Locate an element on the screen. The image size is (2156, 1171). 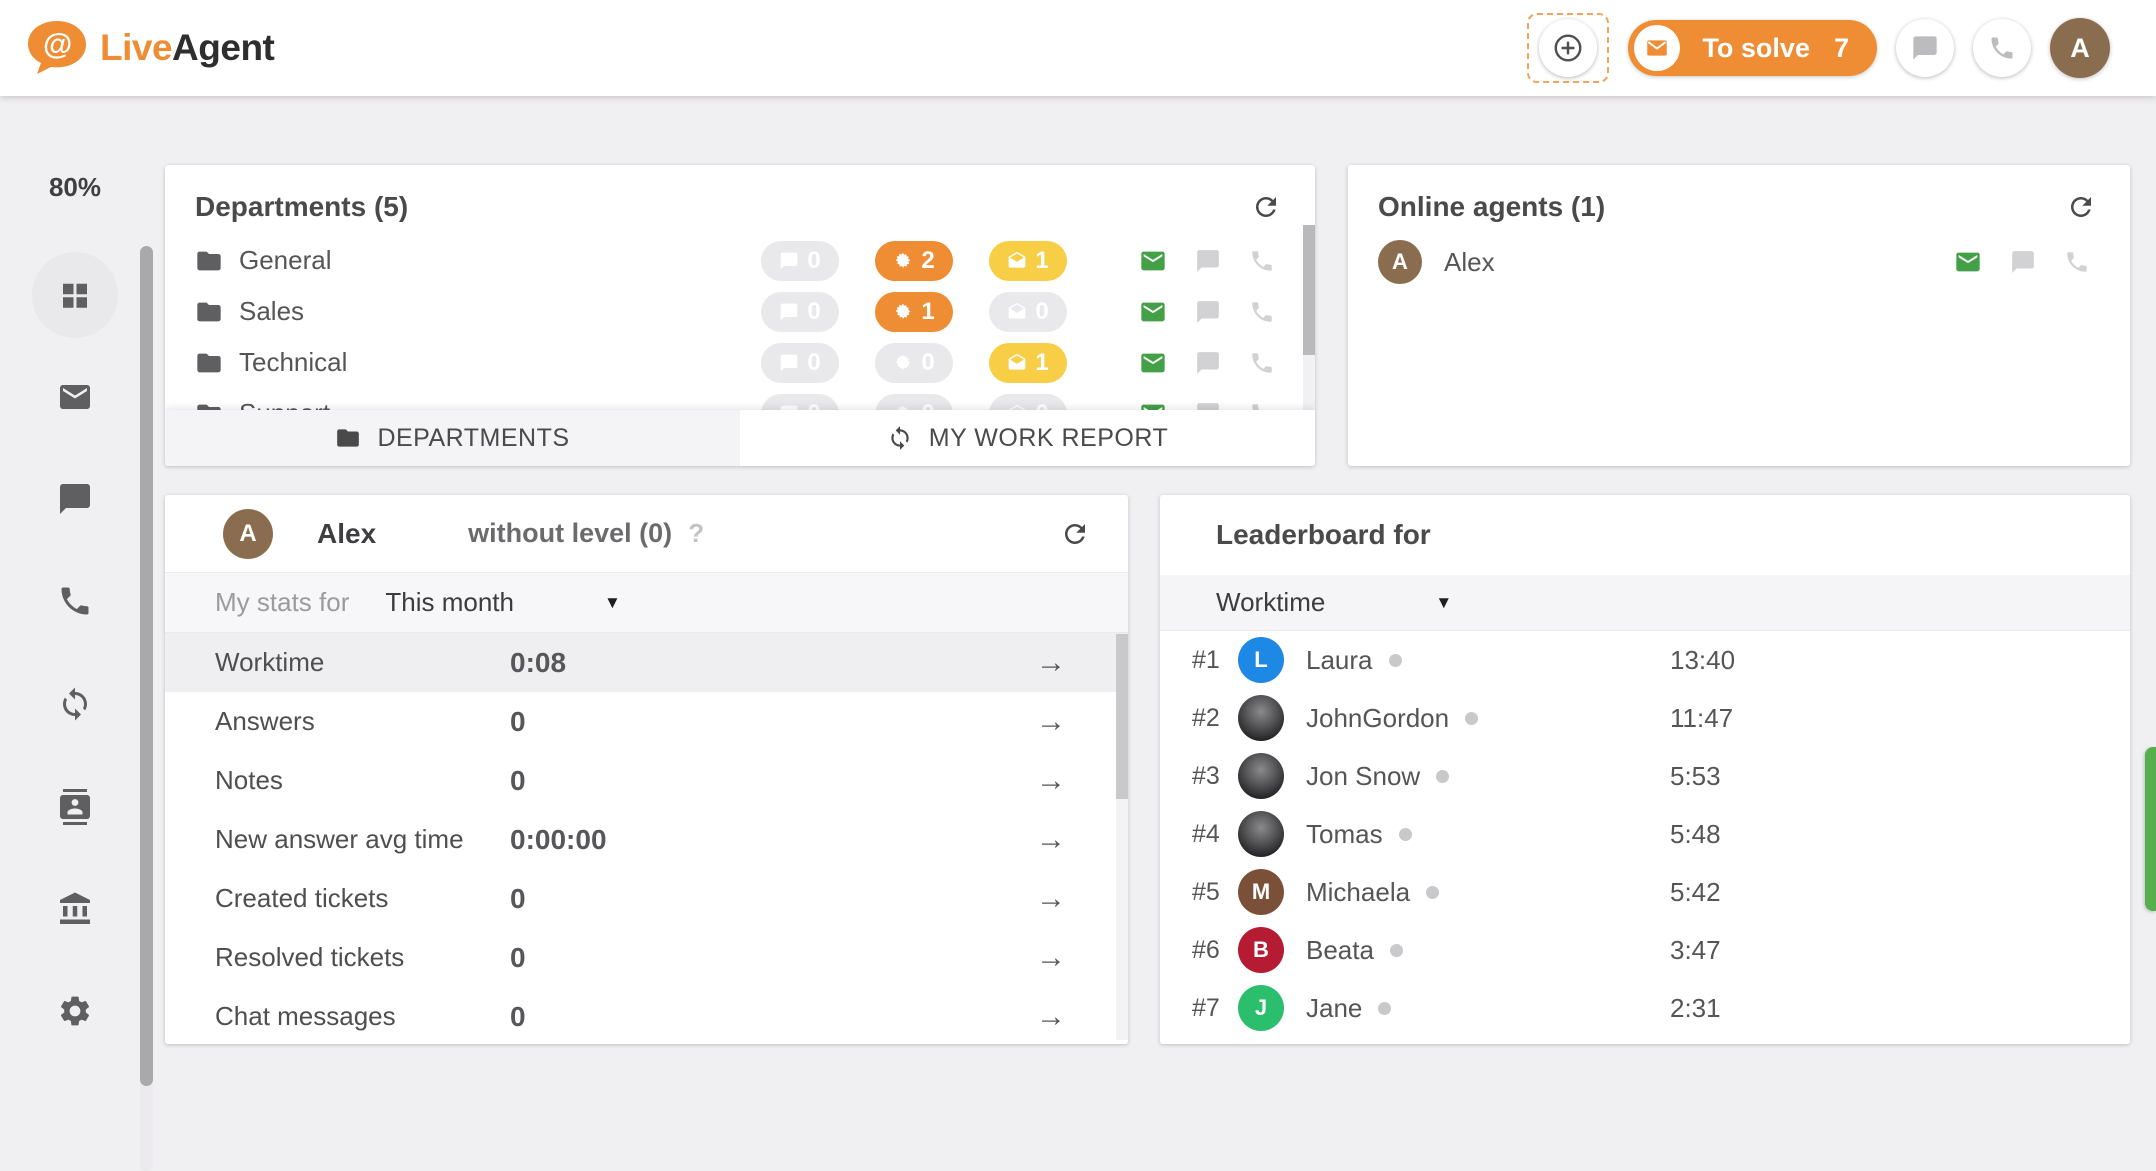
help-icon: ? is located at coordinates (696, 533).